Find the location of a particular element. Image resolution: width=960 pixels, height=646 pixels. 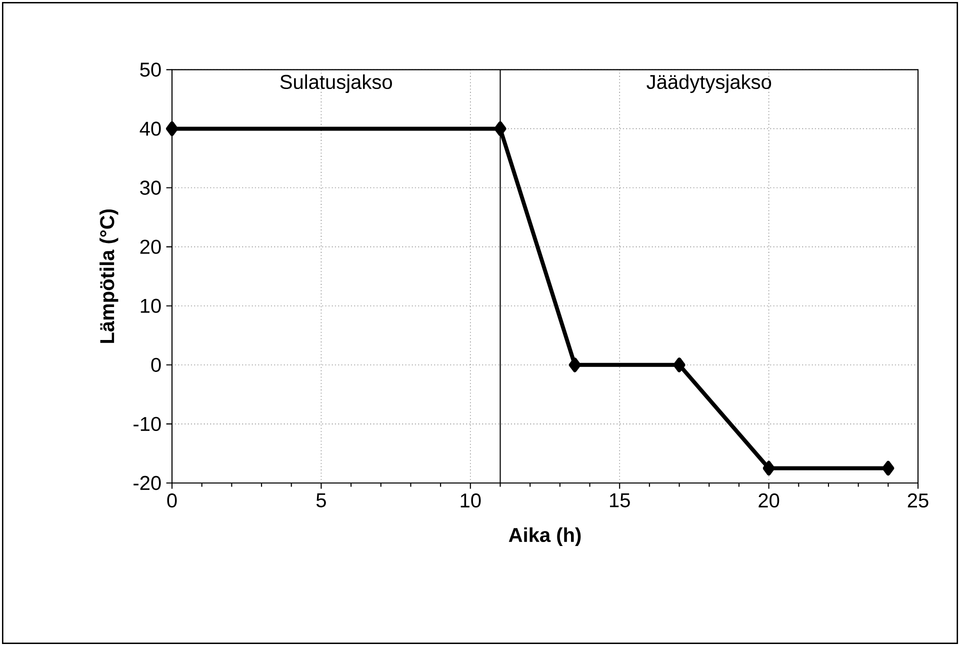

x-tick-label: 25 is located at coordinates (918, 500).